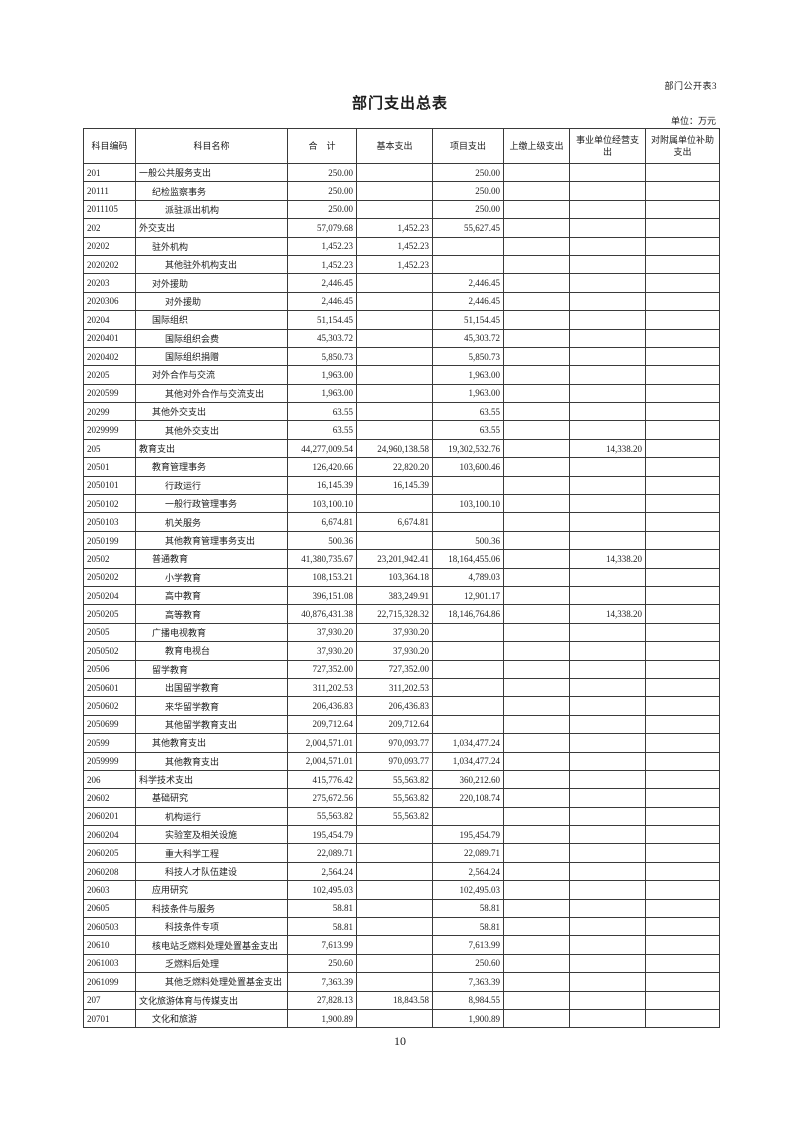  I want to click on subject-name-cell: 核电站乏燃料处理处置基金支出, so click(211, 945).